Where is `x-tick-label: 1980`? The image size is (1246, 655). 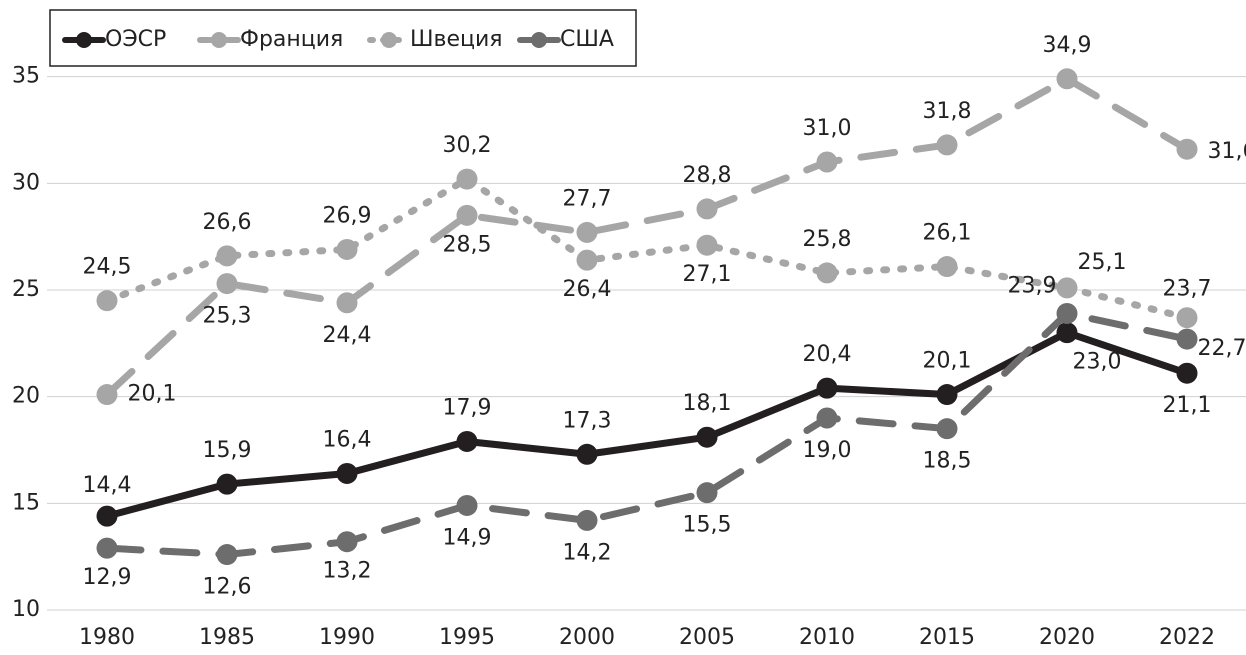 x-tick-label: 1980 is located at coordinates (107, 637).